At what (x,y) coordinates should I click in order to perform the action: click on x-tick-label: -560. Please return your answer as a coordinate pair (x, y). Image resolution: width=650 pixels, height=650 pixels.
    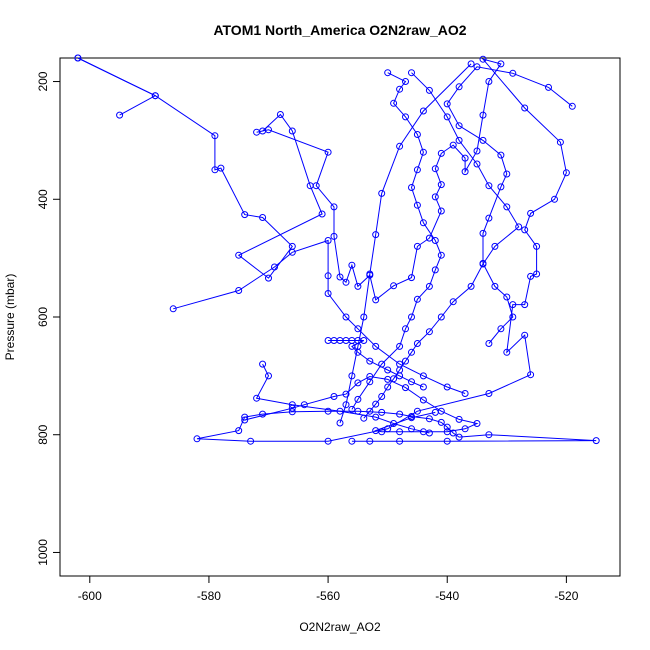
    Looking at the image, I should click on (328, 596).